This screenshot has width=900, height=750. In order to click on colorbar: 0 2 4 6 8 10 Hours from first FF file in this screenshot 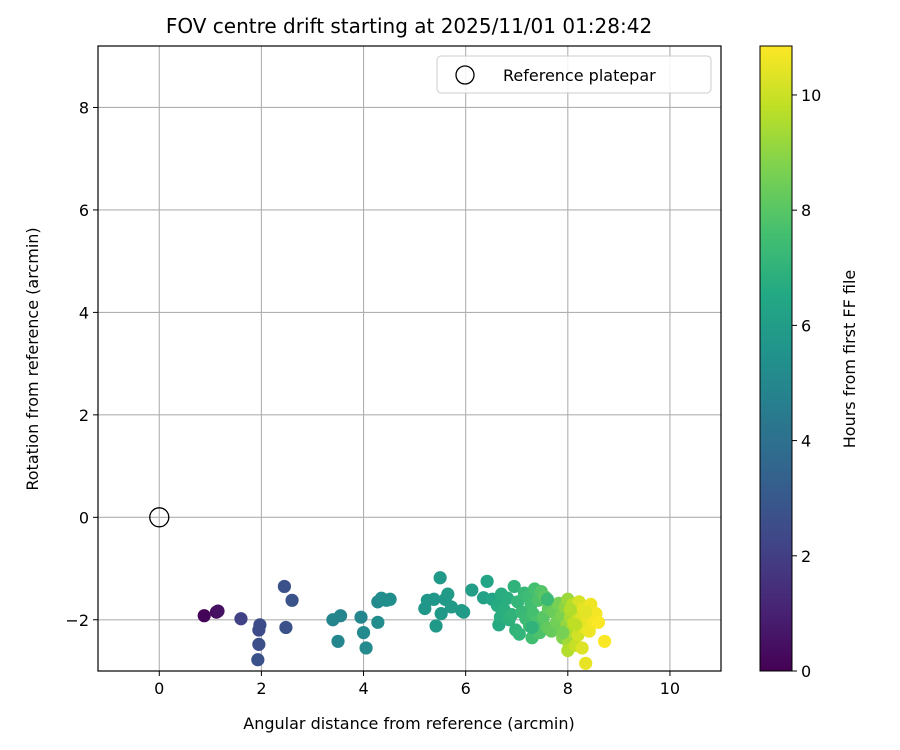, I will do `click(809, 363)`.